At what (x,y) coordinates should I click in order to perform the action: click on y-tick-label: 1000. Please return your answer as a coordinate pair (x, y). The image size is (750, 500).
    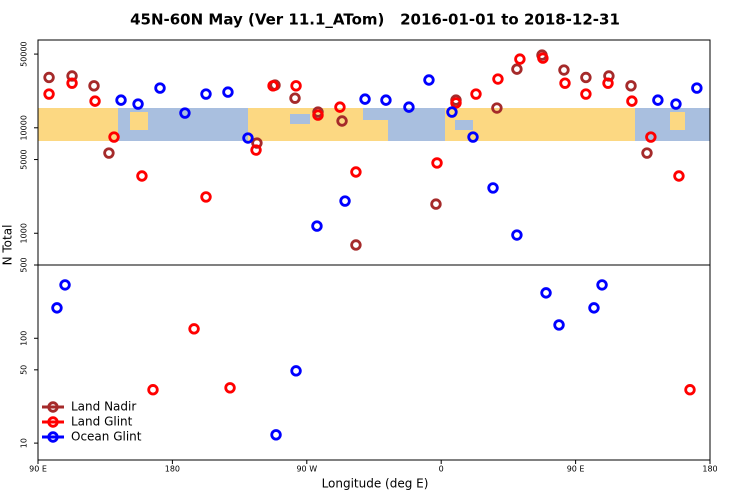
    Looking at the image, I should click on (24, 233).